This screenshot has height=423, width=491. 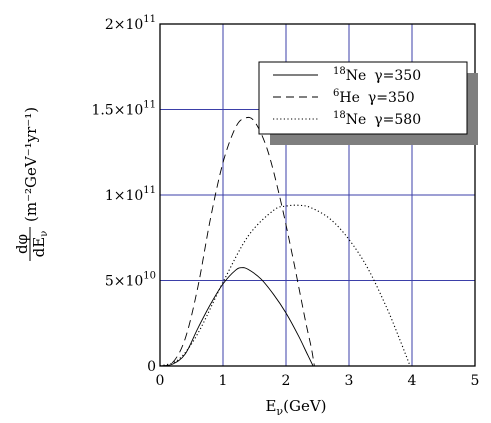 I want to click on legend-label: 18Ne γ=580, so click(x=377, y=119).